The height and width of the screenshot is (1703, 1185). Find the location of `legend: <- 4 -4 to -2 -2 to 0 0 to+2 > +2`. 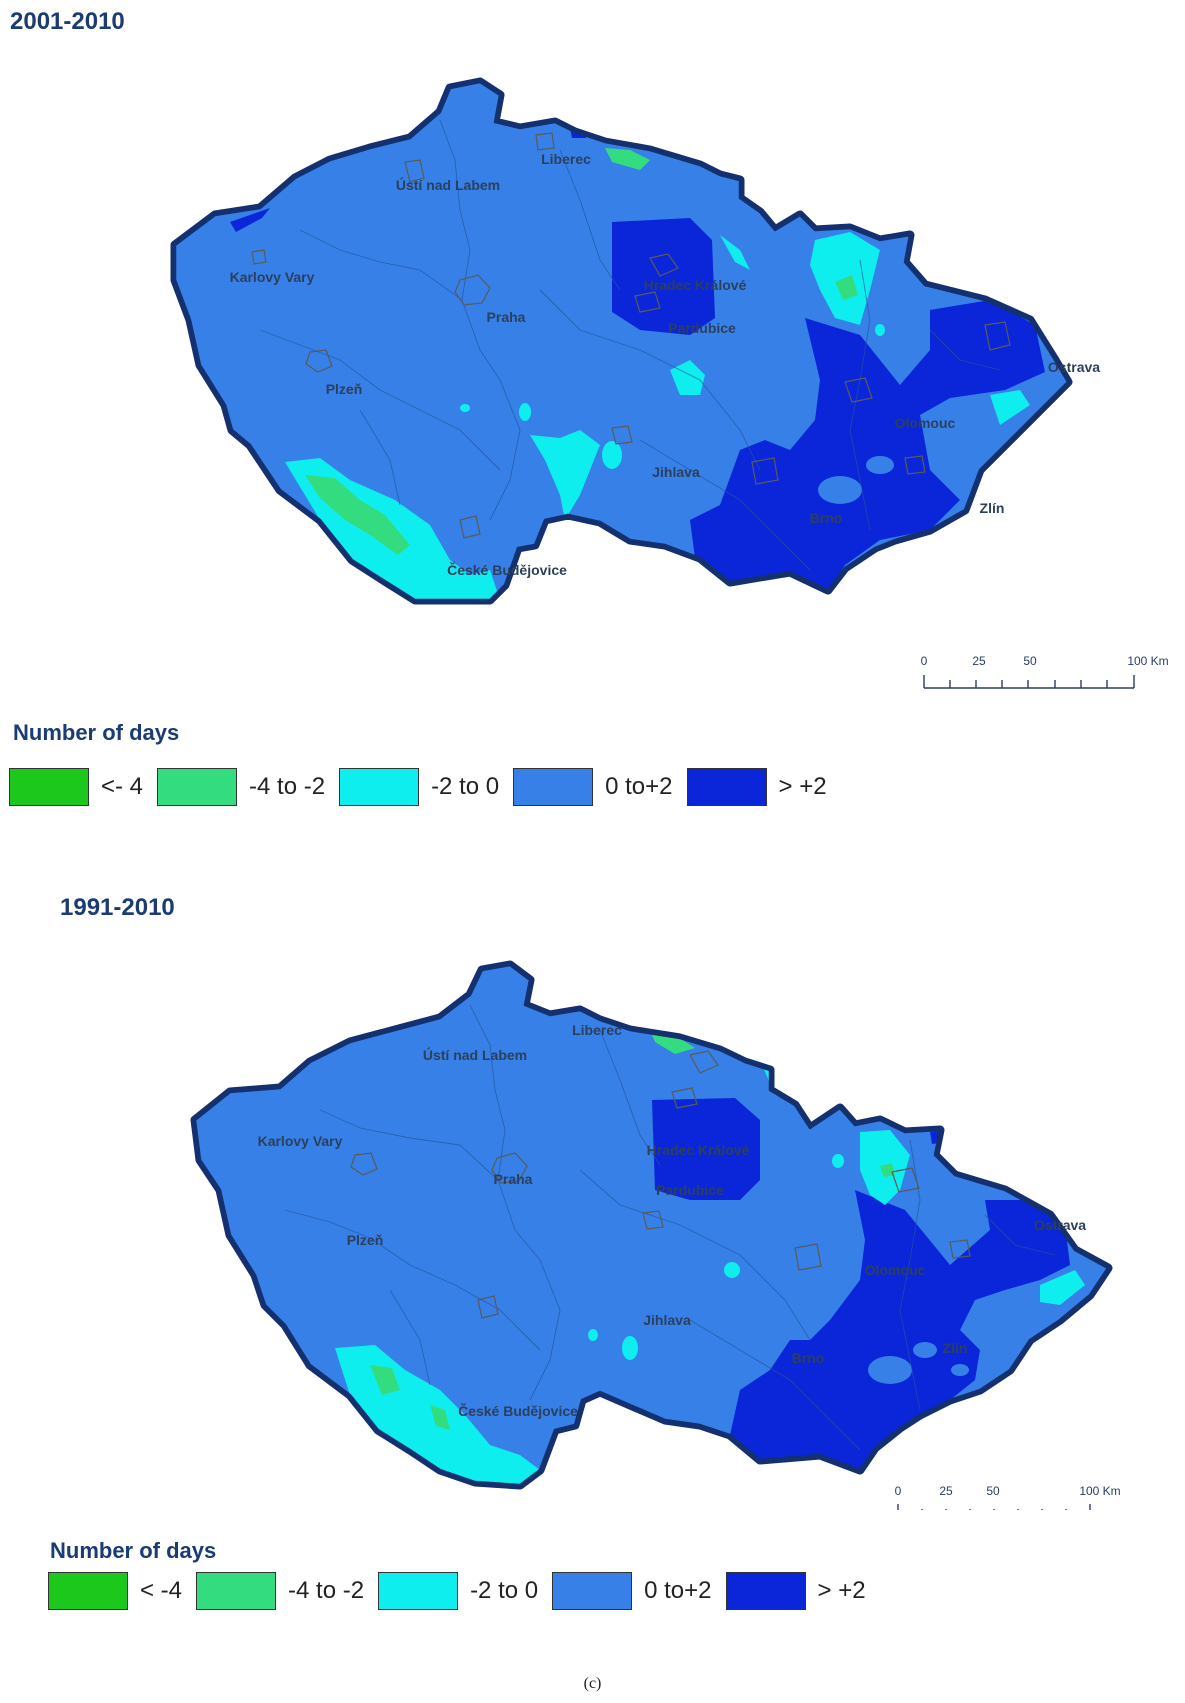

legend: <- 4 -4 to -2 -2 to 0 0 to+2 > +2 is located at coordinates (425, 787).